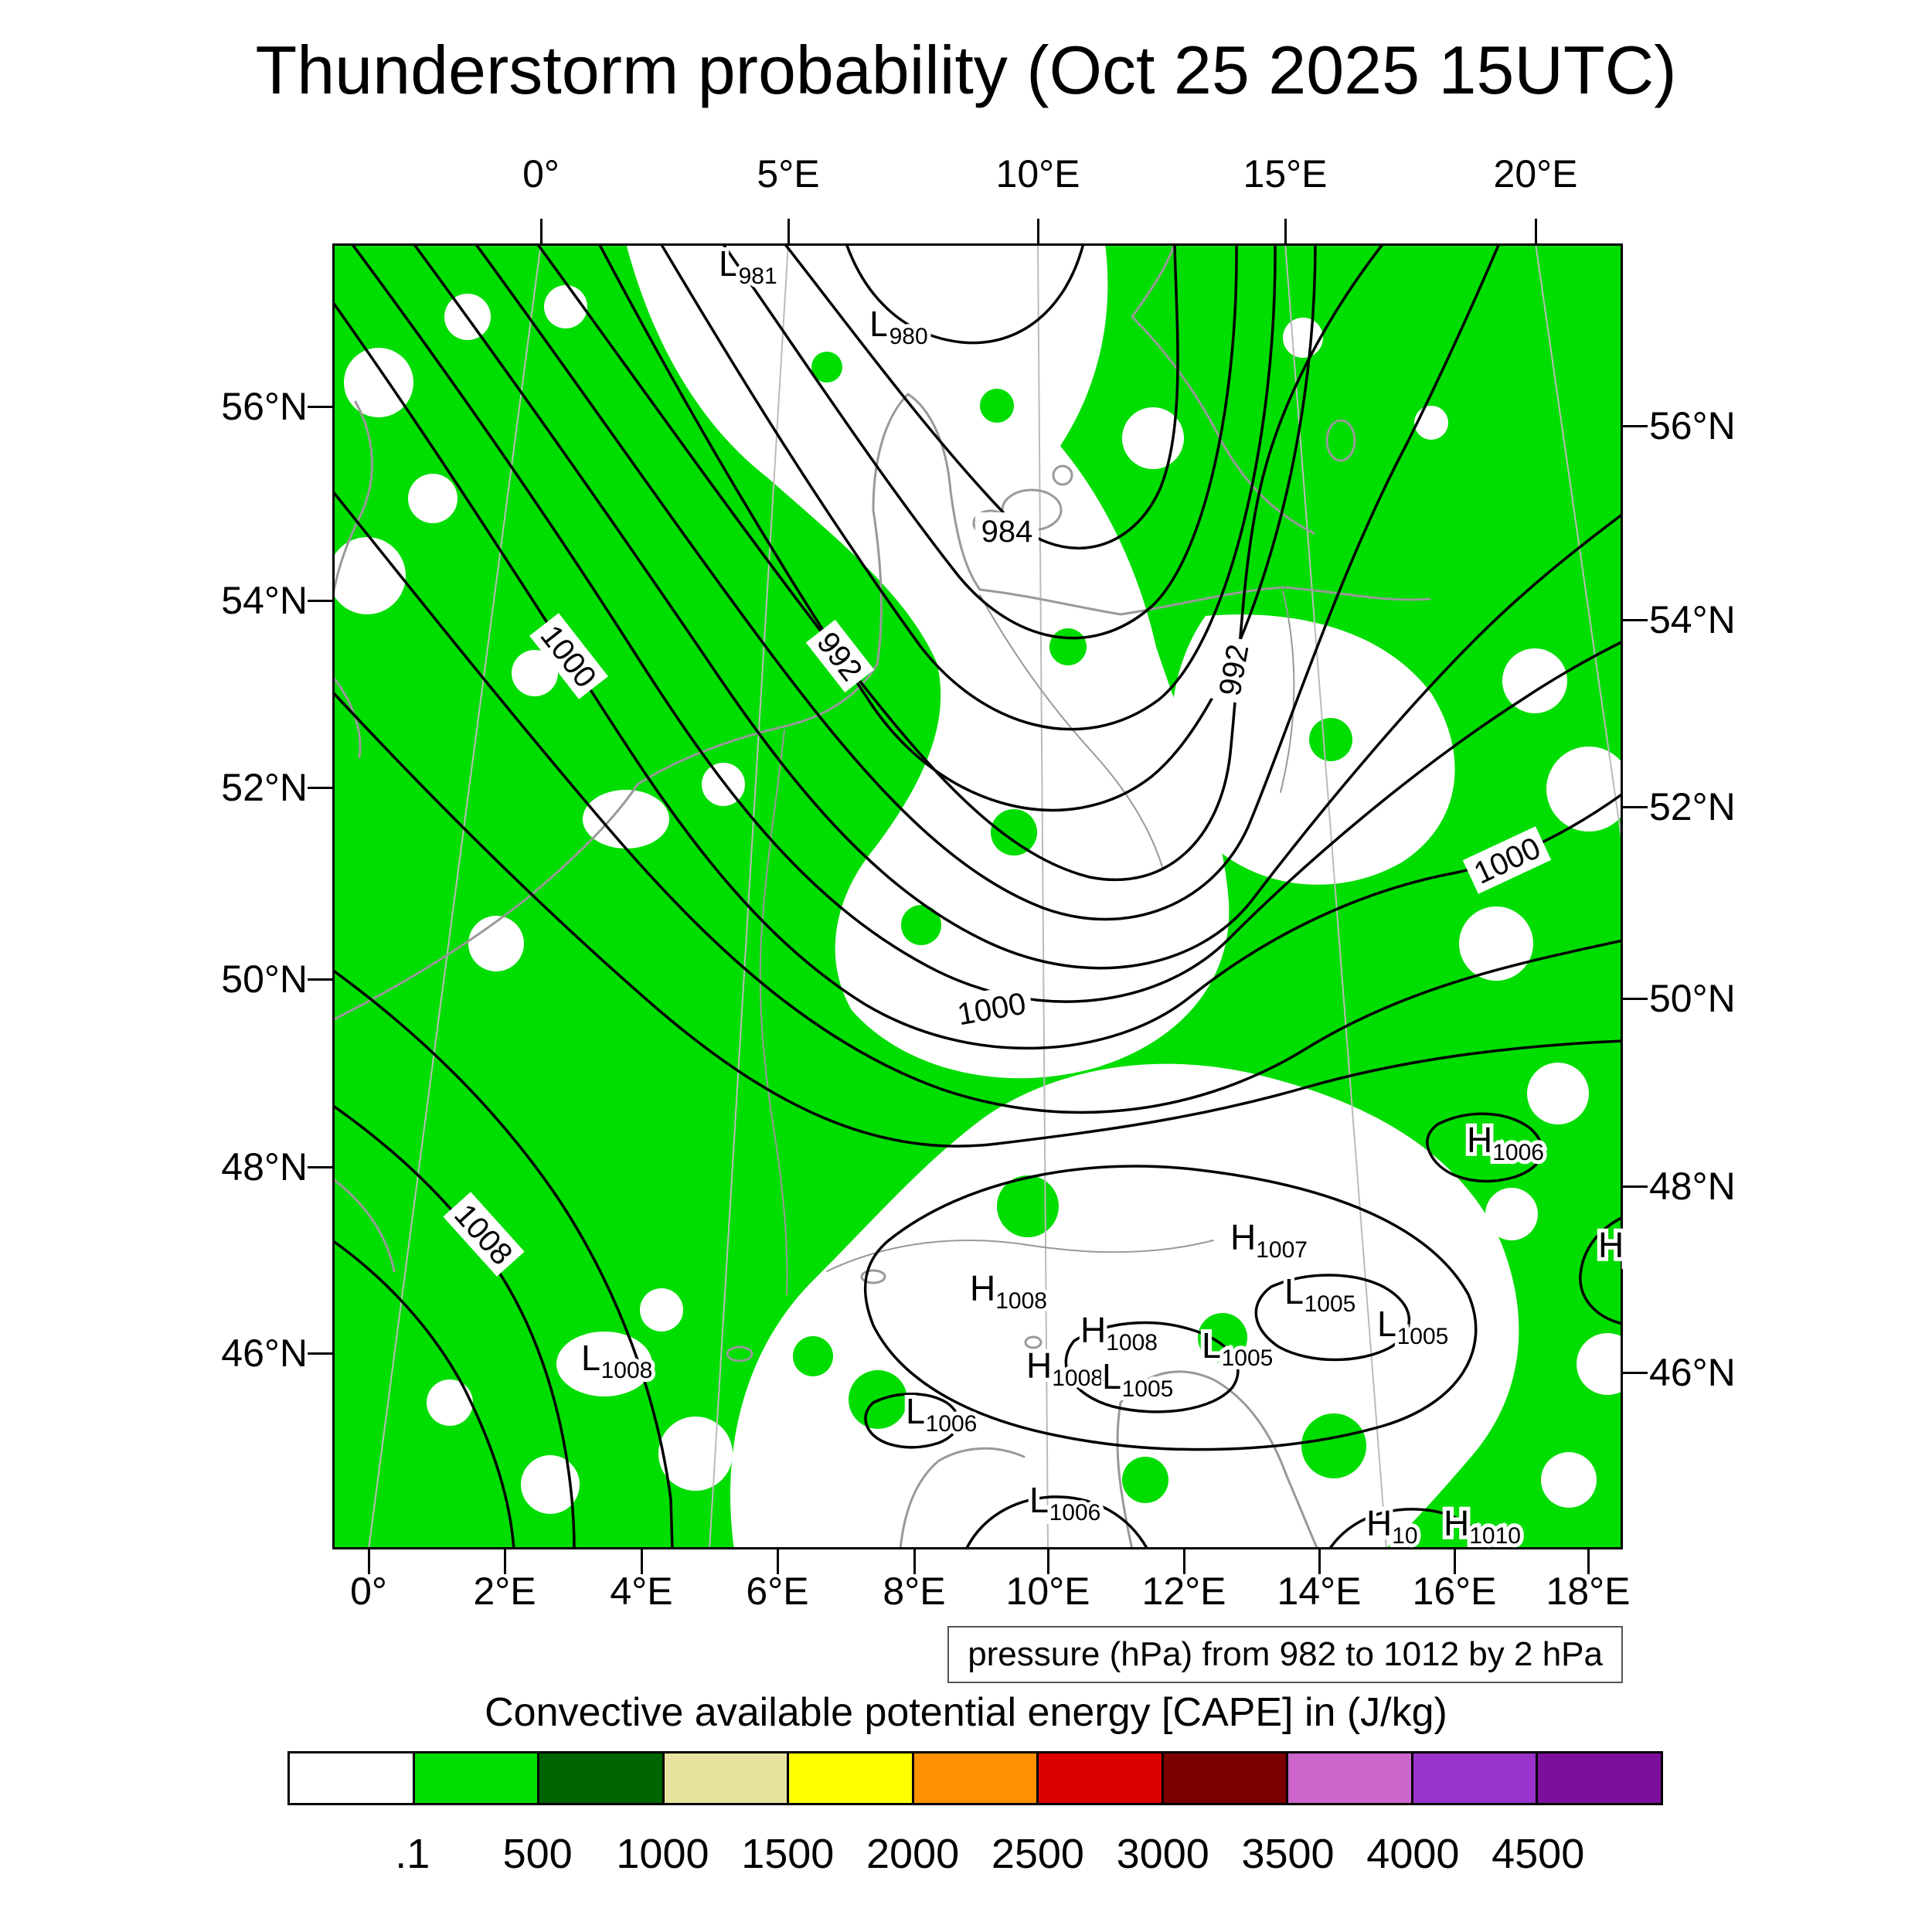 The width and height of the screenshot is (1932, 1932). Describe the element at coordinates (1163, 1854) in the screenshot. I see `colorbar-tick-label: 3000` at that location.